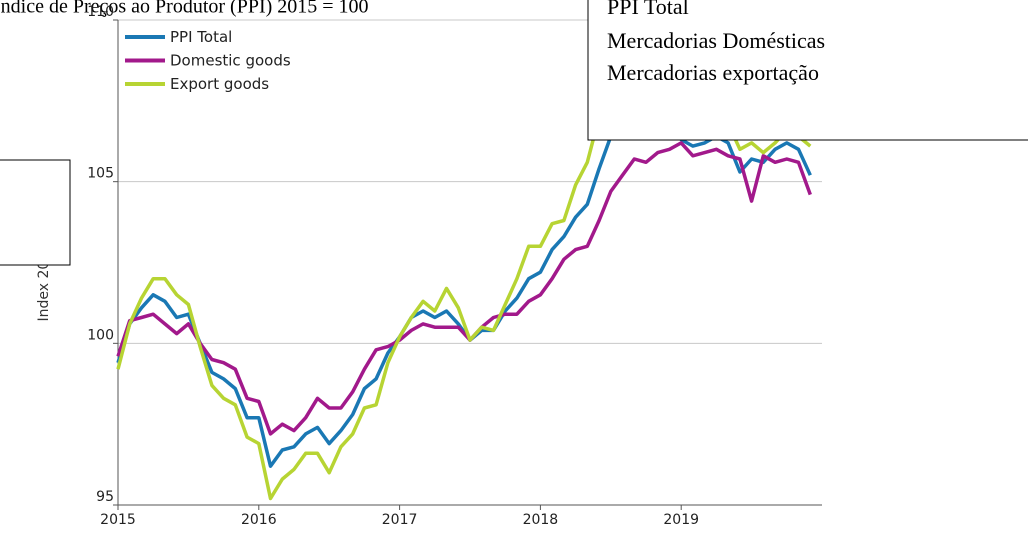 This screenshot has width=1028, height=534. What do you see at coordinates (35, 212) in the screenshot?
I see `overlay-box-left` at bounding box center [35, 212].